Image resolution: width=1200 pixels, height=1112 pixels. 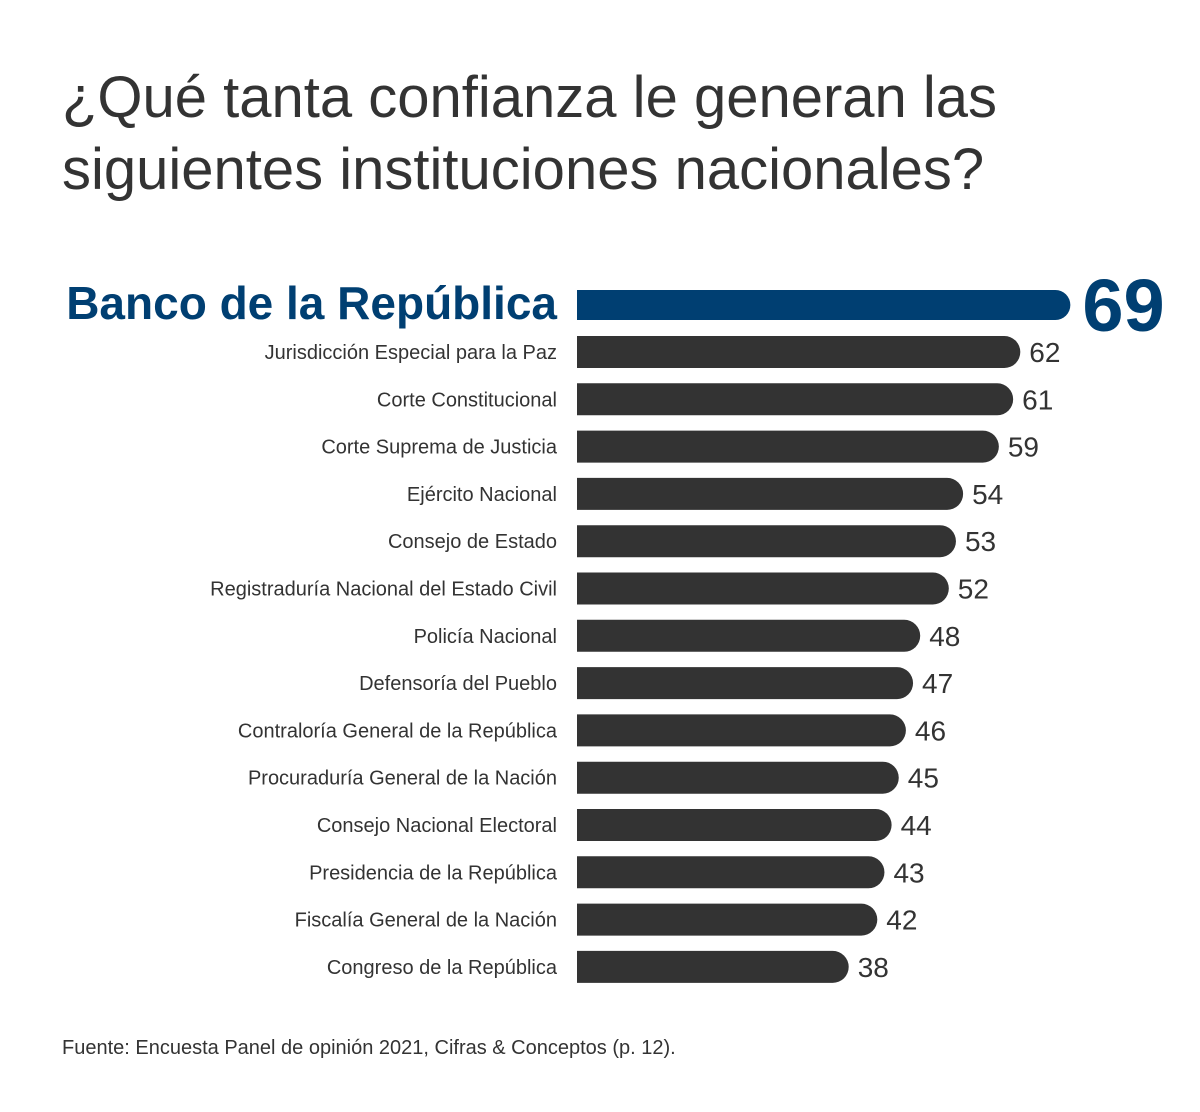 I want to click on category-label: Corte Constitucional, so click(x=467, y=400).